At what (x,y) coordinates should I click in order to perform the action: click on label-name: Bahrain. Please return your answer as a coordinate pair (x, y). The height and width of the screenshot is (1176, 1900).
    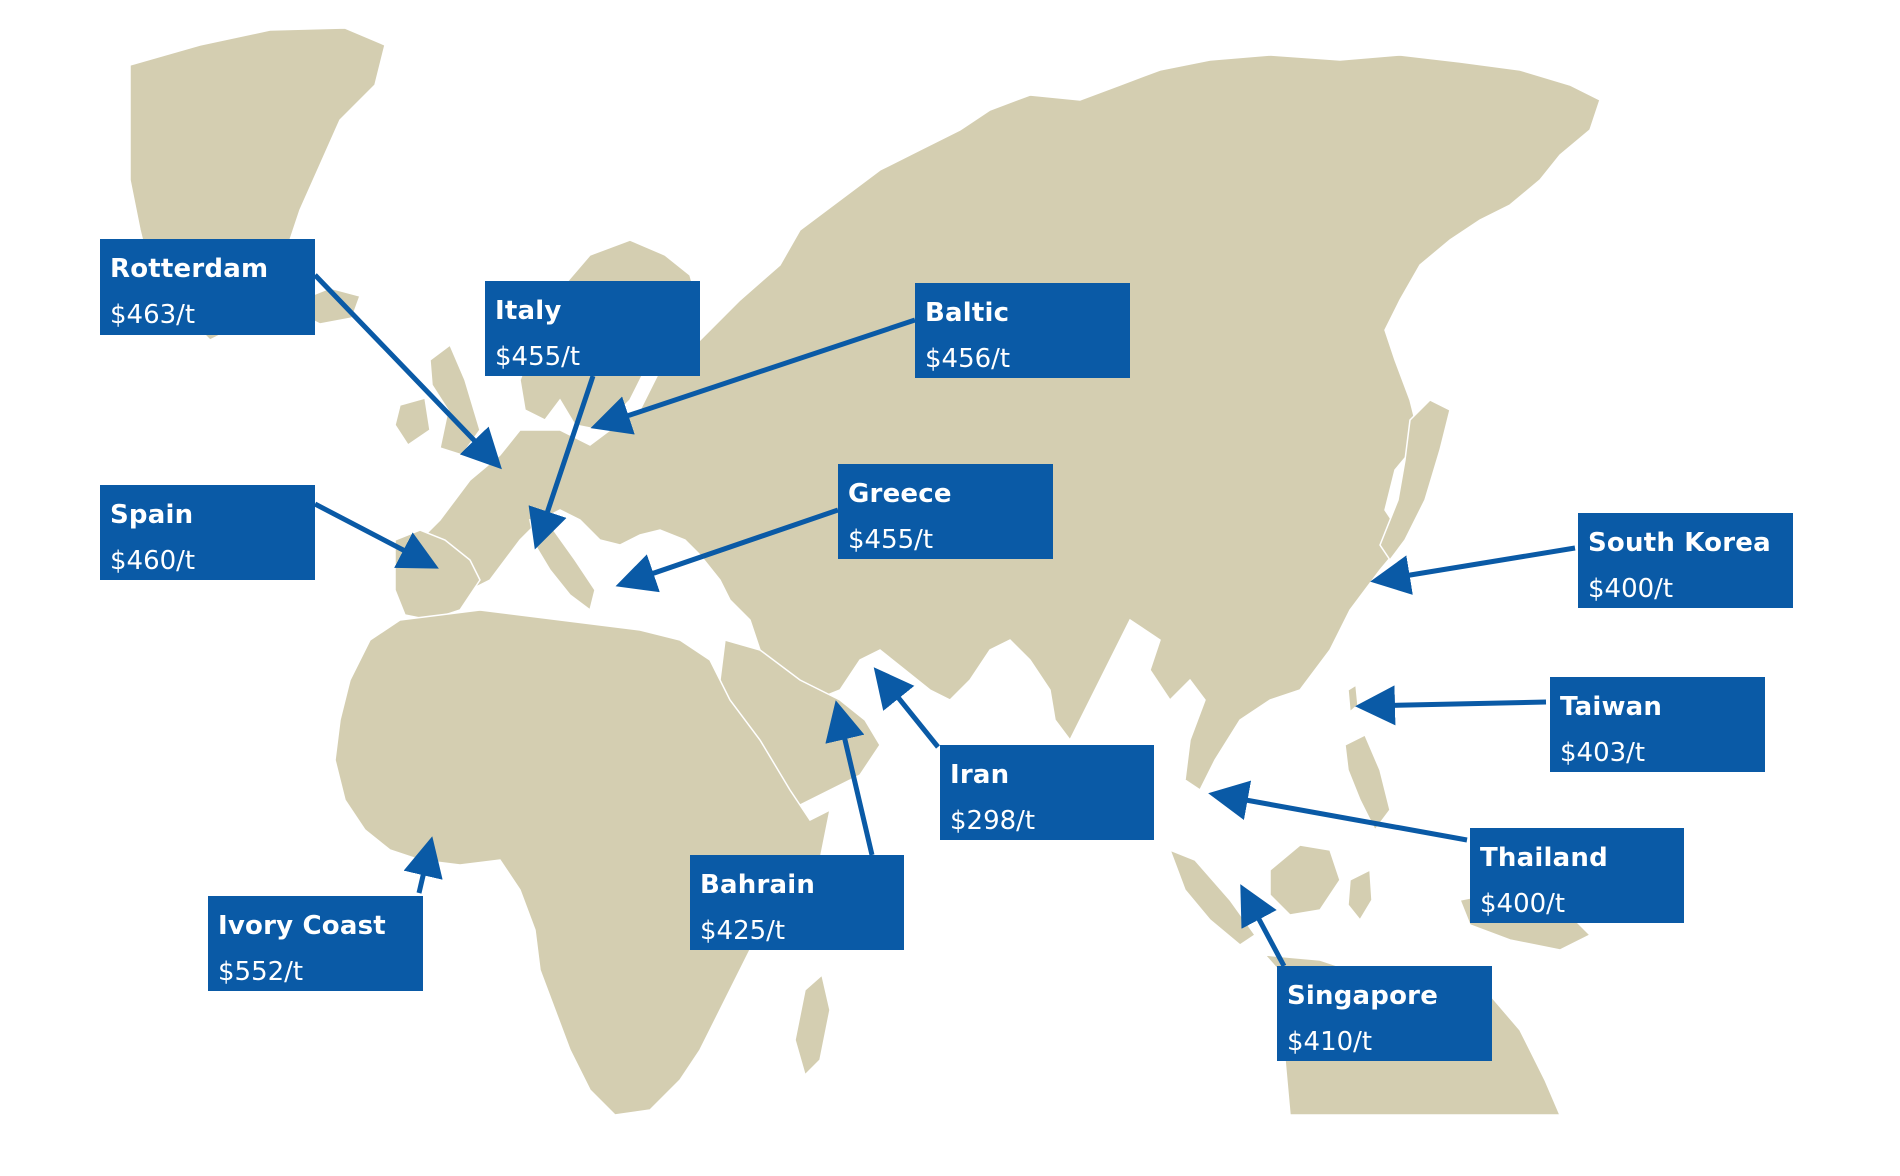
    Looking at the image, I should click on (758, 885).